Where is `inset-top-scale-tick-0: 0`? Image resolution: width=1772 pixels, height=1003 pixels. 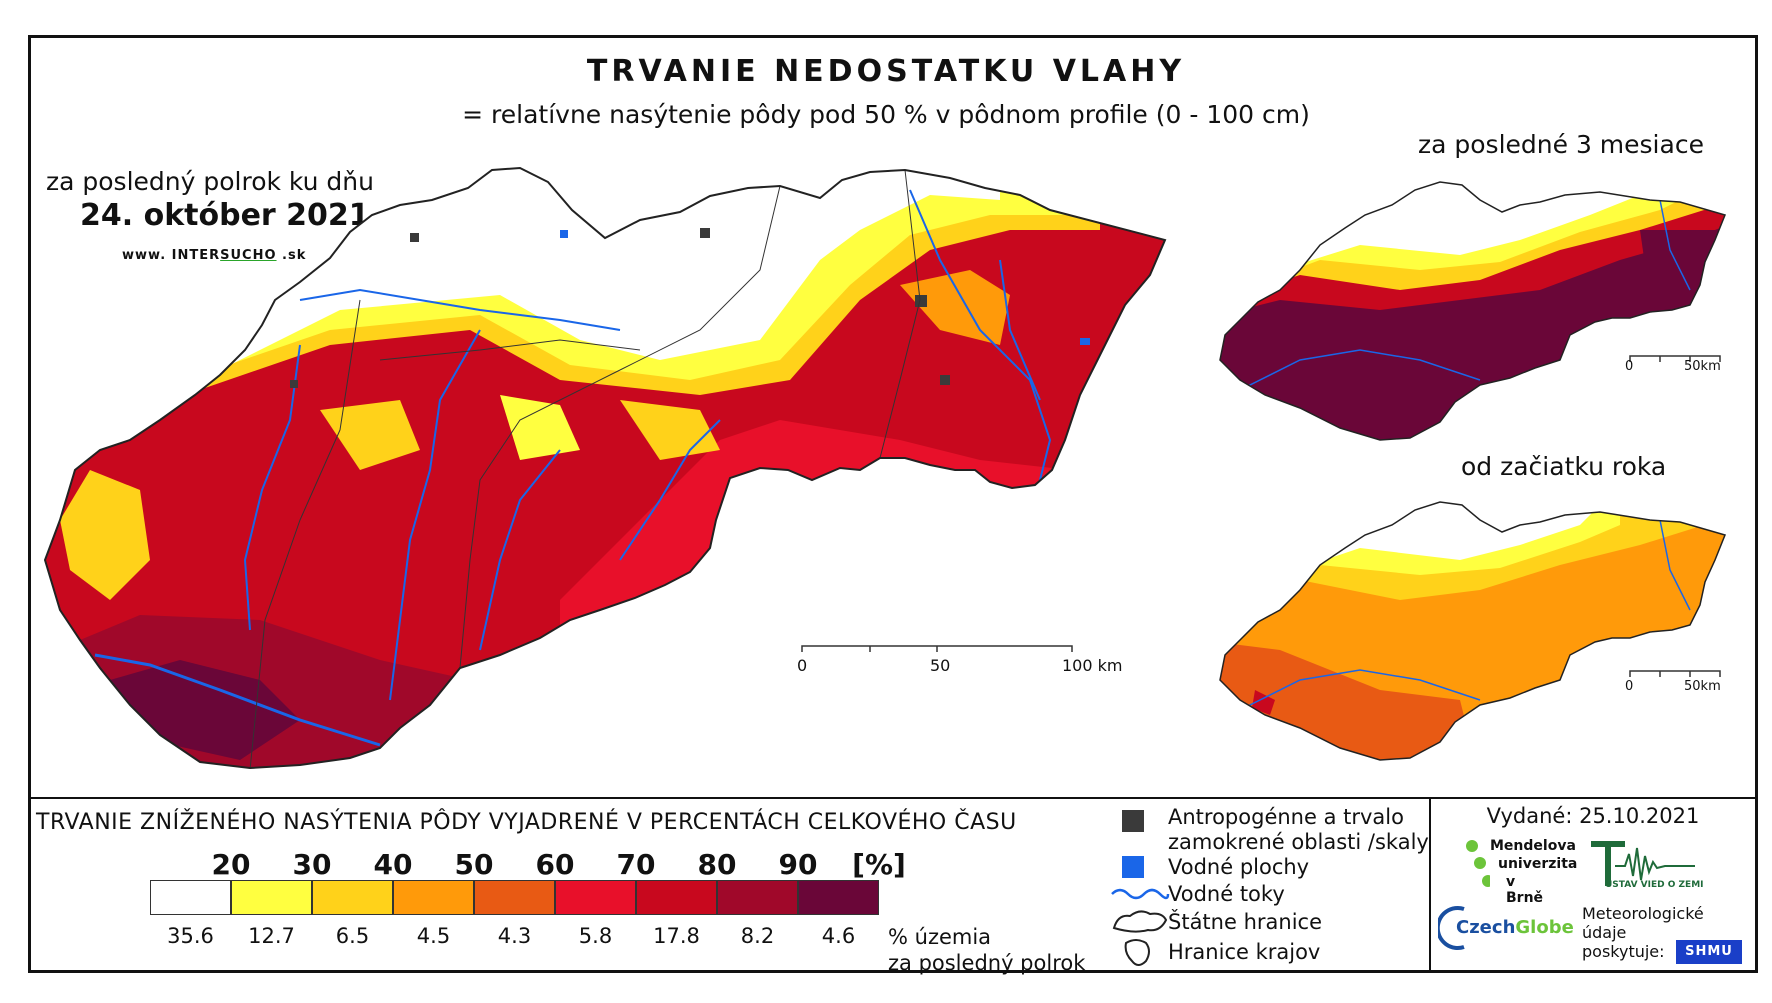 inset-top-scale-tick-0: 0 is located at coordinates (1629, 366).